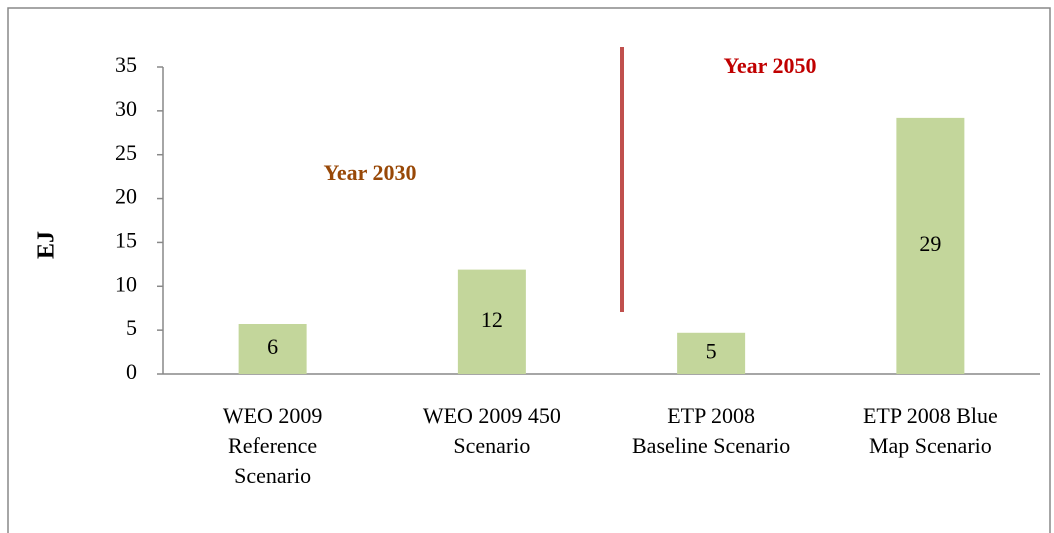 The width and height of the screenshot is (1054, 533). I want to click on y-tick-label: 0, so click(131, 371).